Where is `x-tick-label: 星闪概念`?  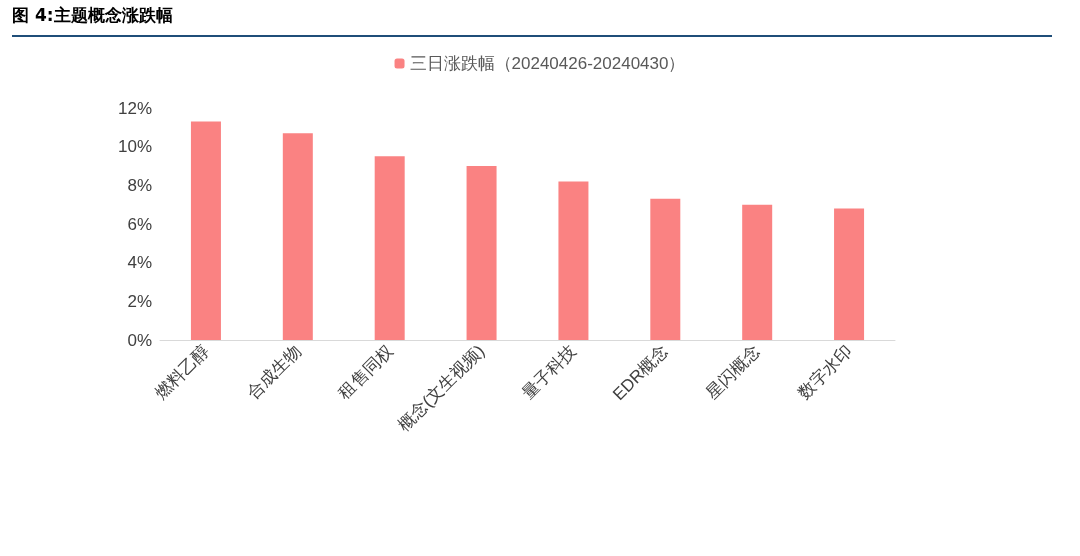 x-tick-label: 星闪概念 is located at coordinates (733, 372).